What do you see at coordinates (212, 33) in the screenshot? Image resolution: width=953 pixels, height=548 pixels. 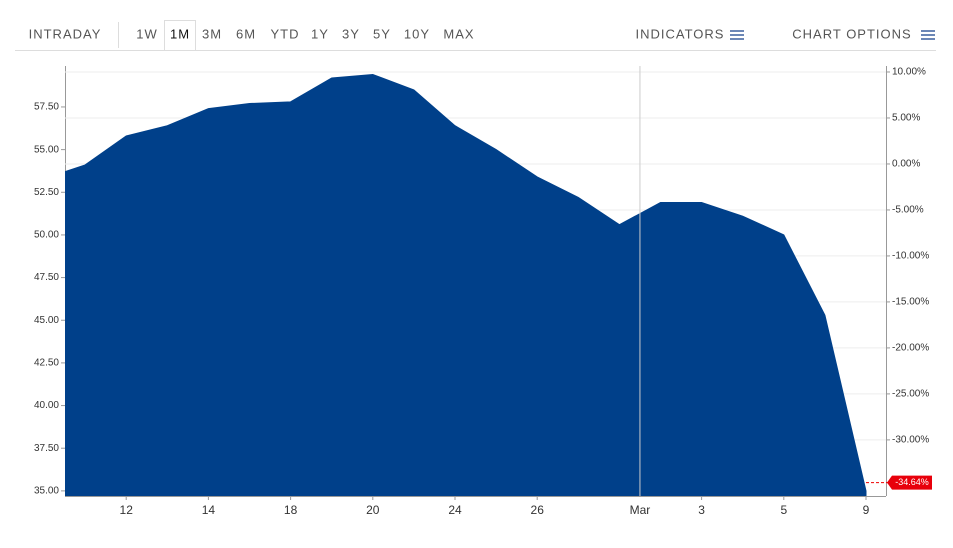 I see `range-button: 3M` at bounding box center [212, 33].